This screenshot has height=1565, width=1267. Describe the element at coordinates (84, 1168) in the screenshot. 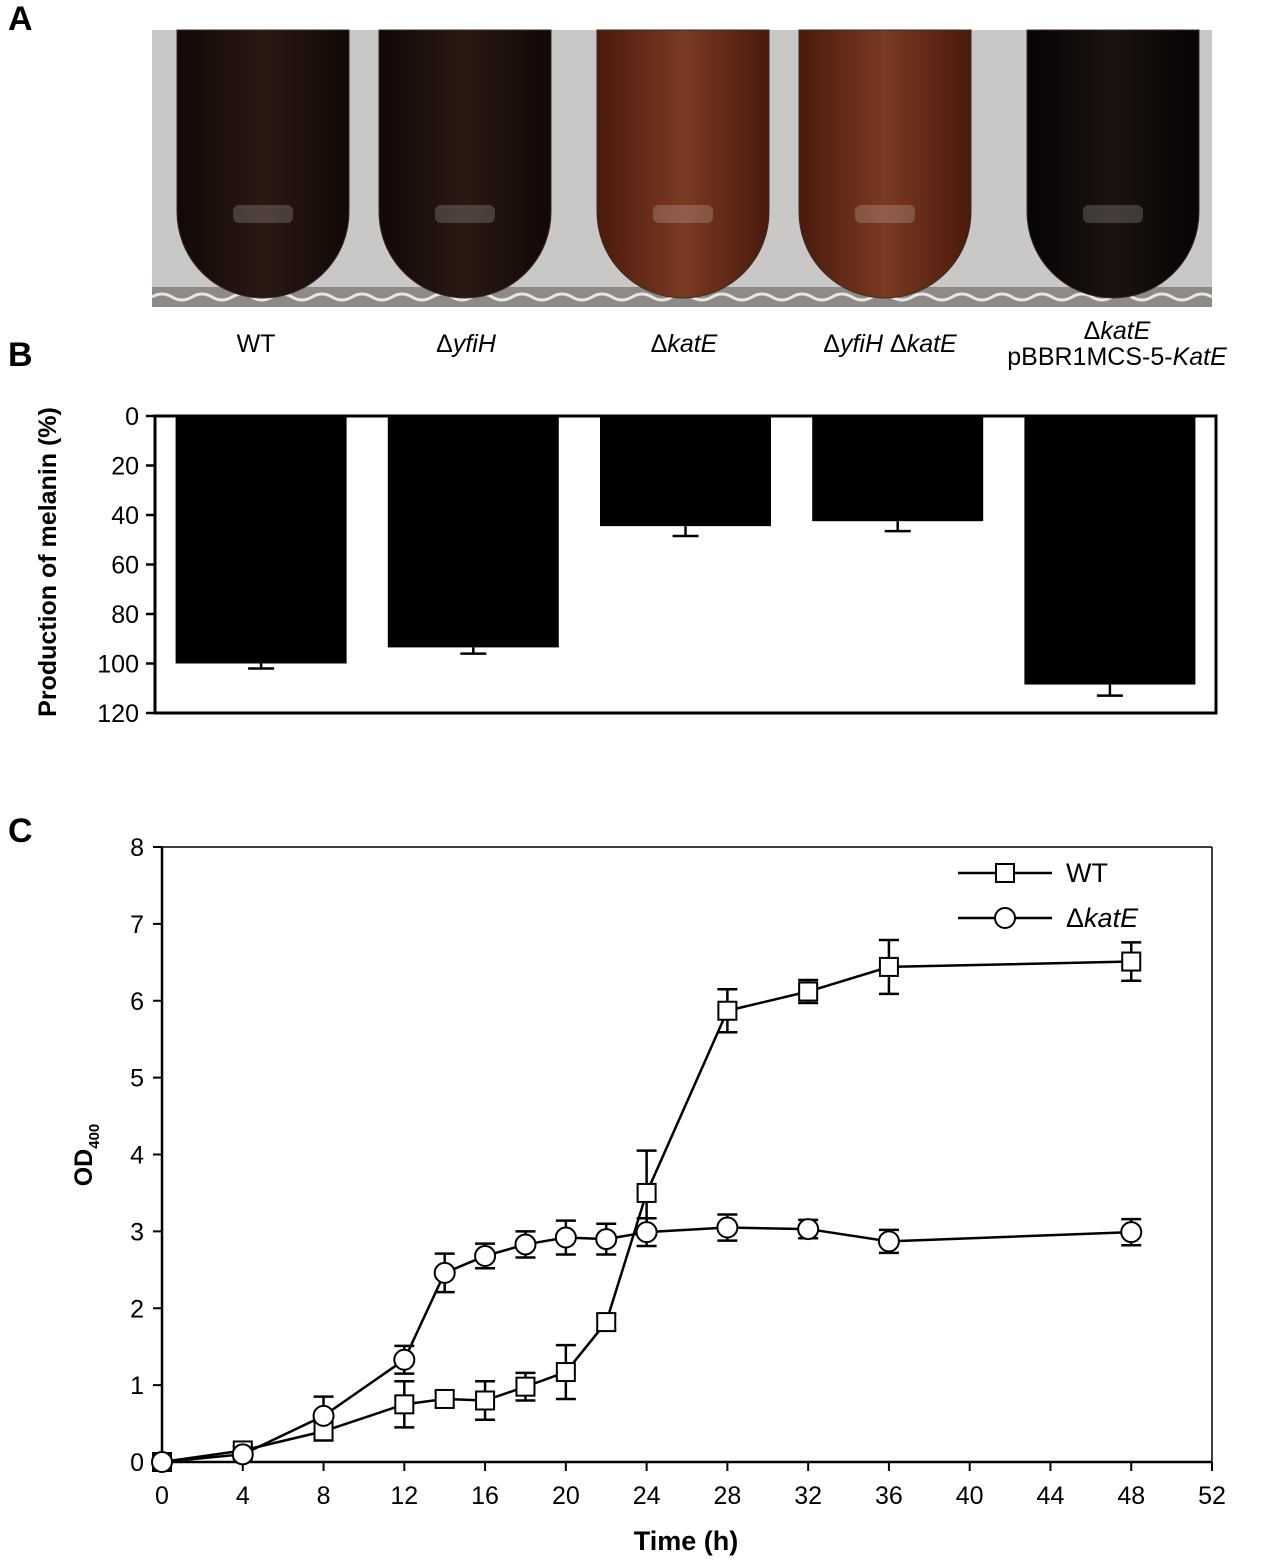

I see `ylabel-main: OD` at that location.